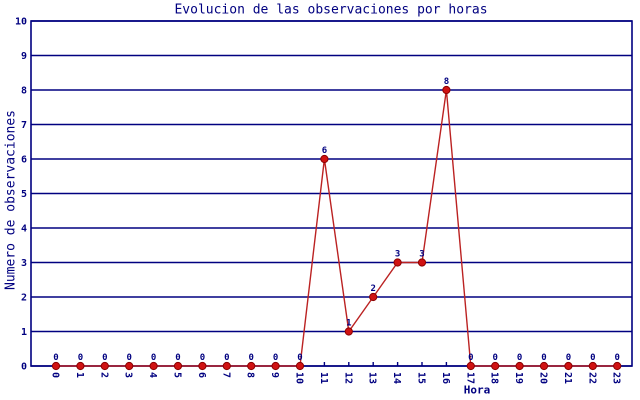  Describe the element at coordinates (446, 82) in the screenshot. I see `data-point-label: 8` at that location.